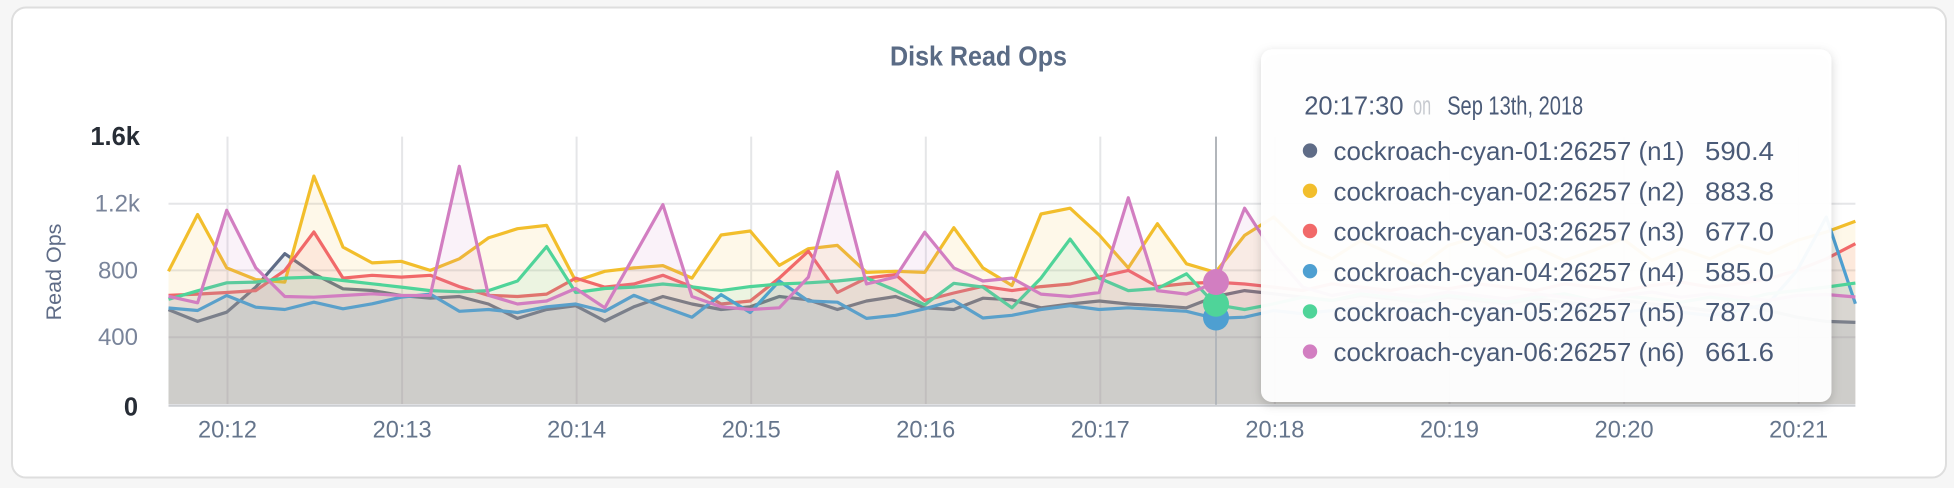 Image resolution: width=1954 pixels, height=488 pixels. What do you see at coordinates (1739, 191) in the screenshot?
I see `svg-text: 883.8` at bounding box center [1739, 191].